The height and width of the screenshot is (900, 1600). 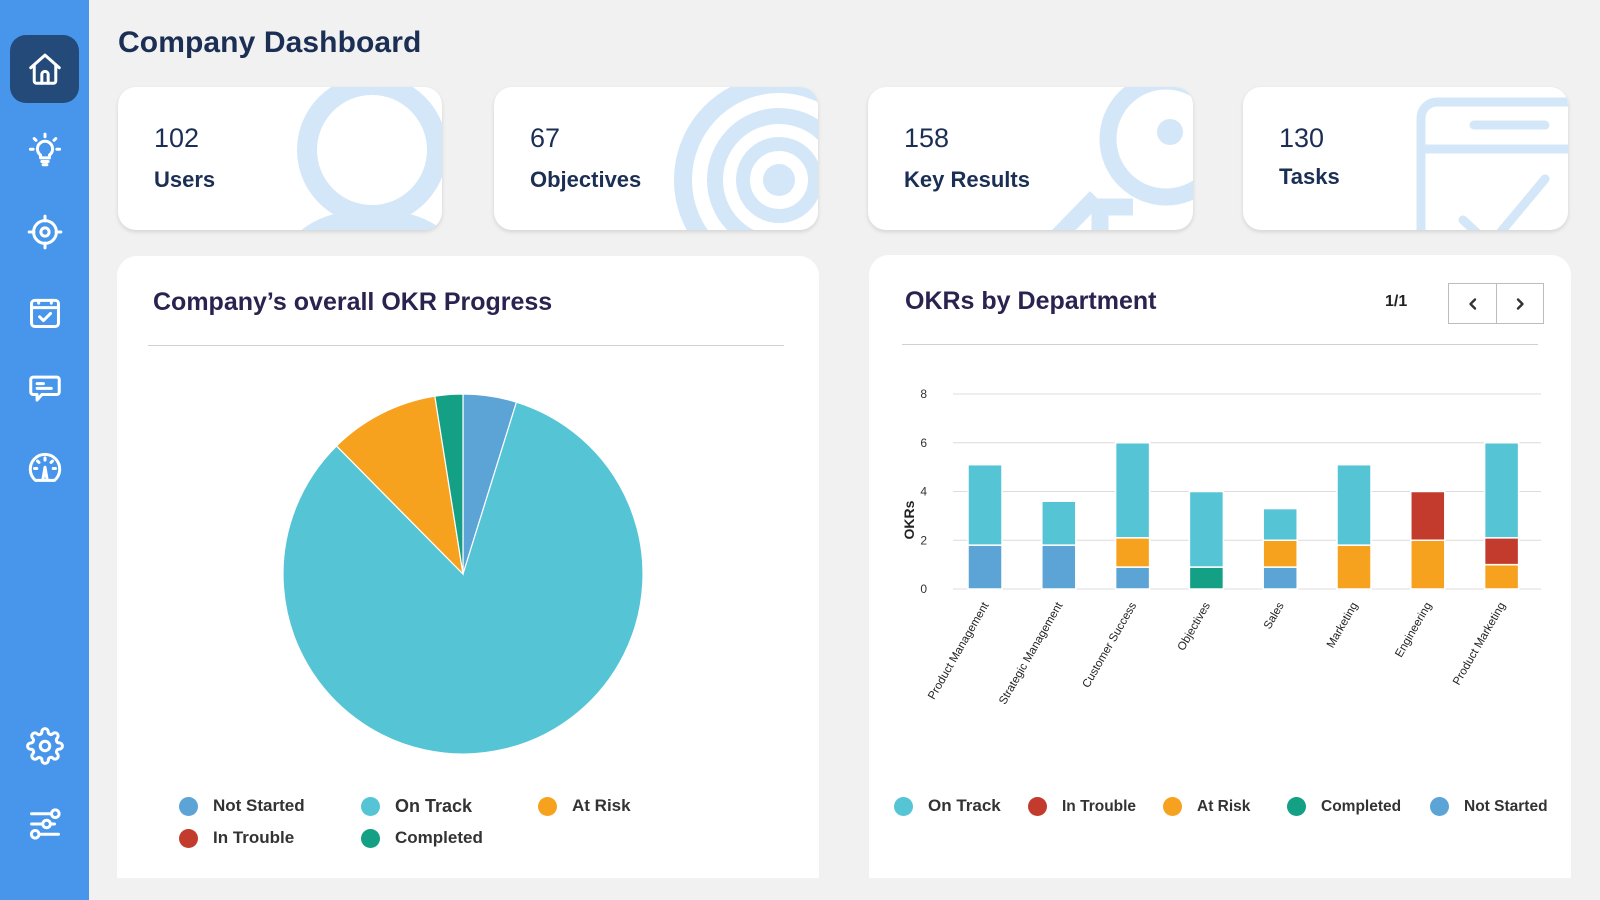 I want to click on bar-product-marketing-in-trouble, so click(x=1501, y=551).